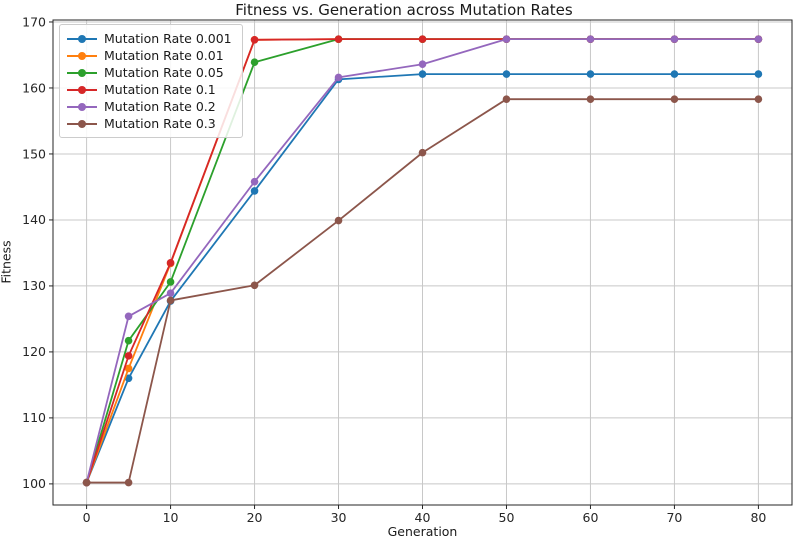  What do you see at coordinates (164, 55) in the screenshot?
I see `legend-item-label: Mutation Rate 0.01` at bounding box center [164, 55].